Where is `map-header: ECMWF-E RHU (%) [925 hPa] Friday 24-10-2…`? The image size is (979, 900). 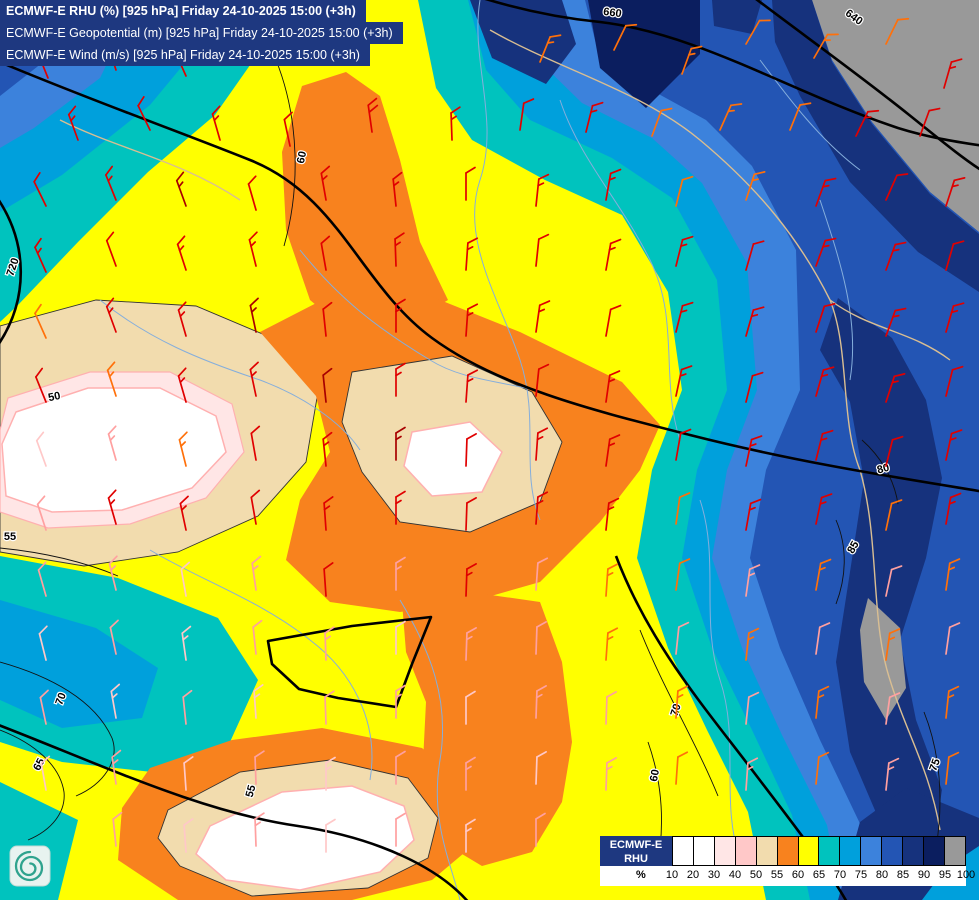 map-header: ECMWF-E RHU (%) [925 hPa] Friday 24-10-2… is located at coordinates (201, 33).